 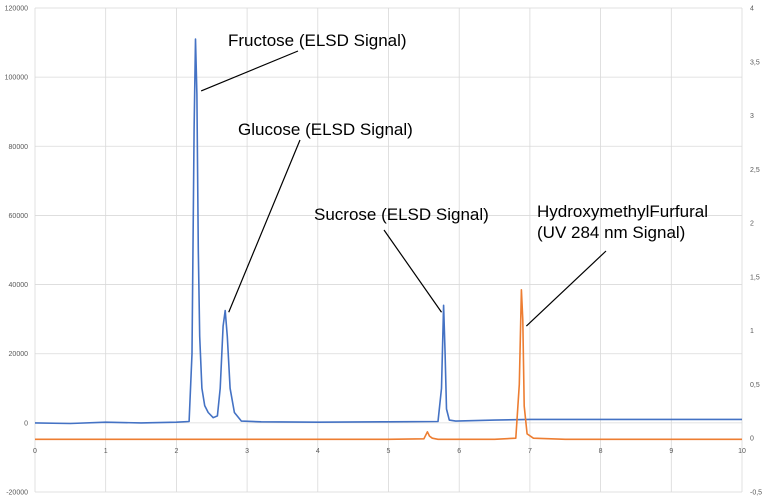 What do you see at coordinates (176, 451) in the screenshot?
I see `x-tick-label: 2` at bounding box center [176, 451].